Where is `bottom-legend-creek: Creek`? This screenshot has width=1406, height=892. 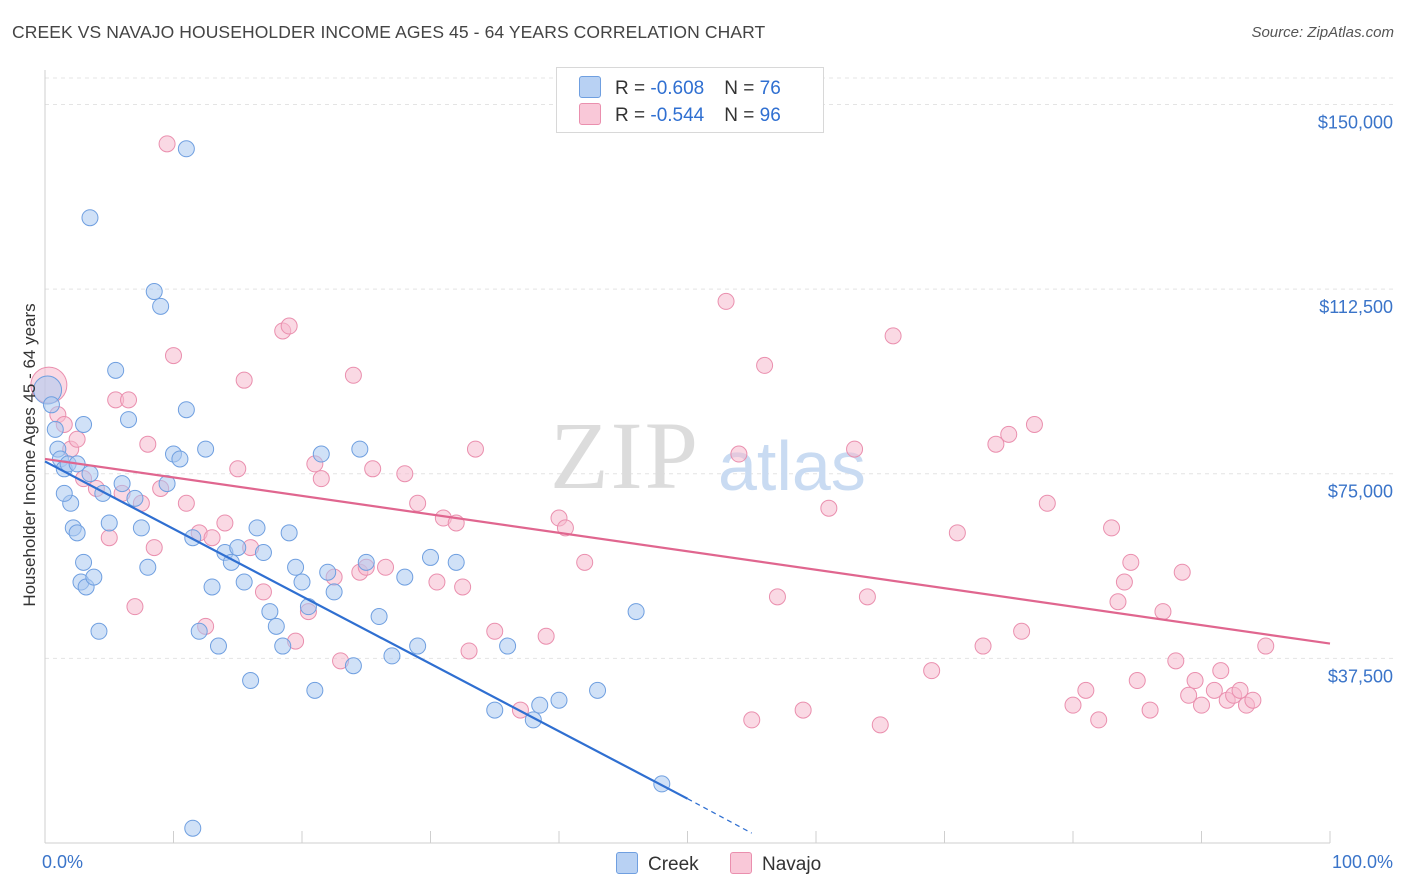
bottom-legend-creek: Creek is located at coordinates (657, 864).